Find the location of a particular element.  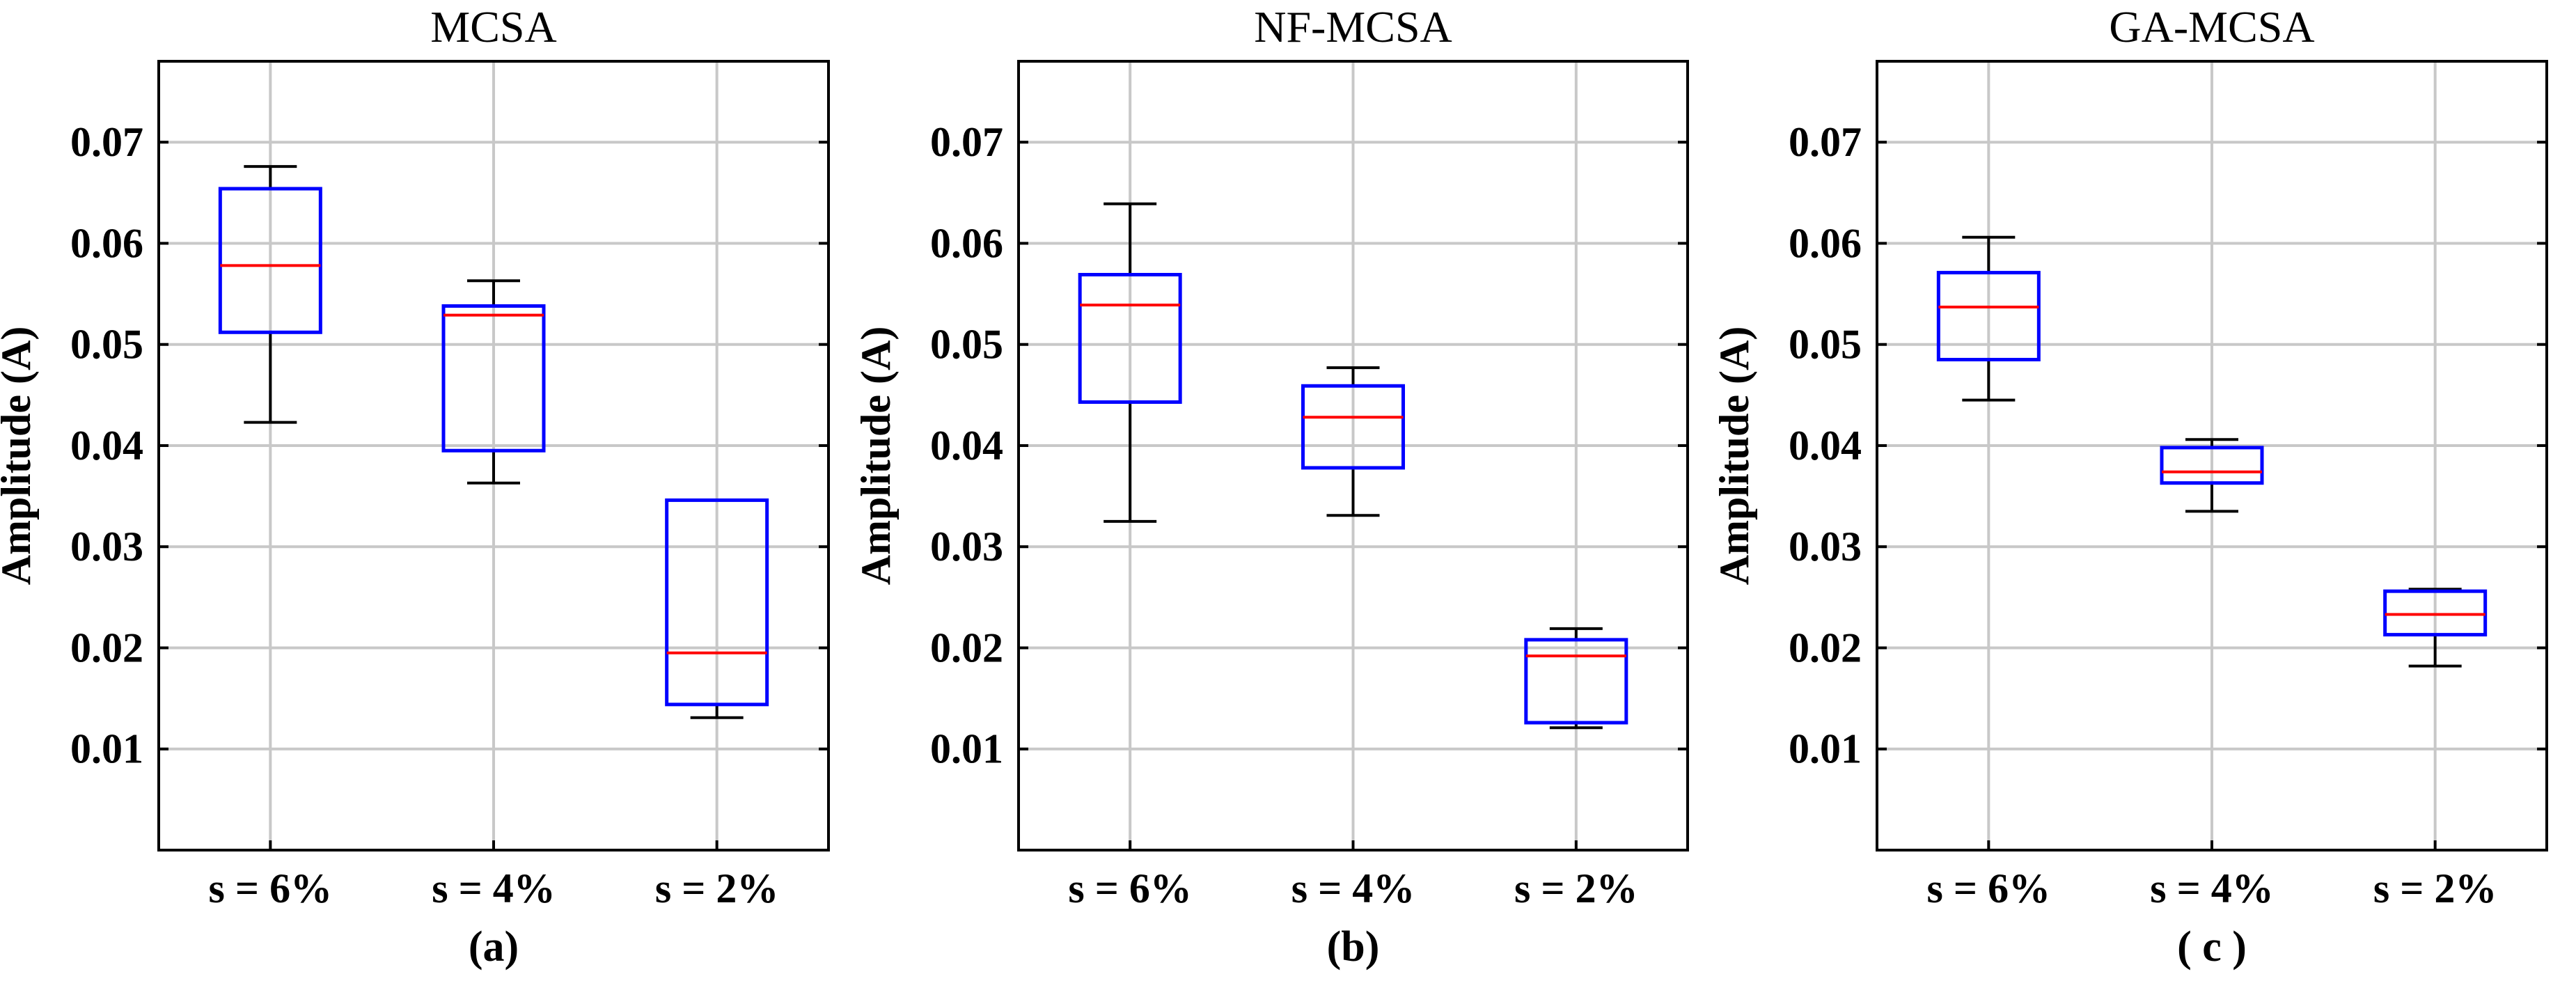

chart-title: NF-MCSA is located at coordinates (1353, 27).